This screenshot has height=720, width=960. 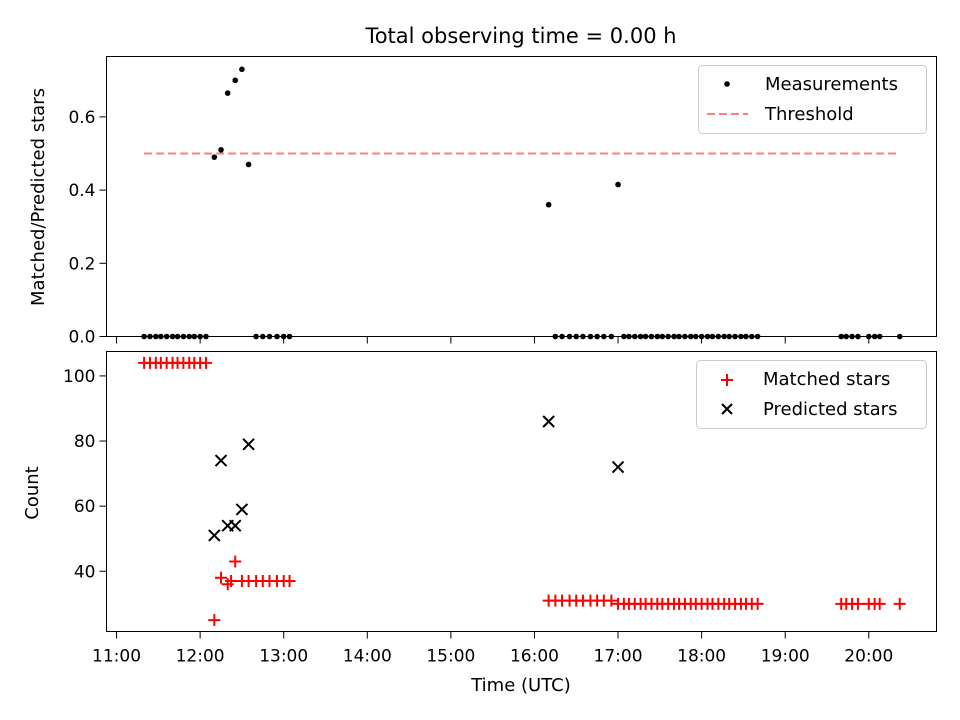 I want to click on bottom-legend-box, so click(x=811, y=394).